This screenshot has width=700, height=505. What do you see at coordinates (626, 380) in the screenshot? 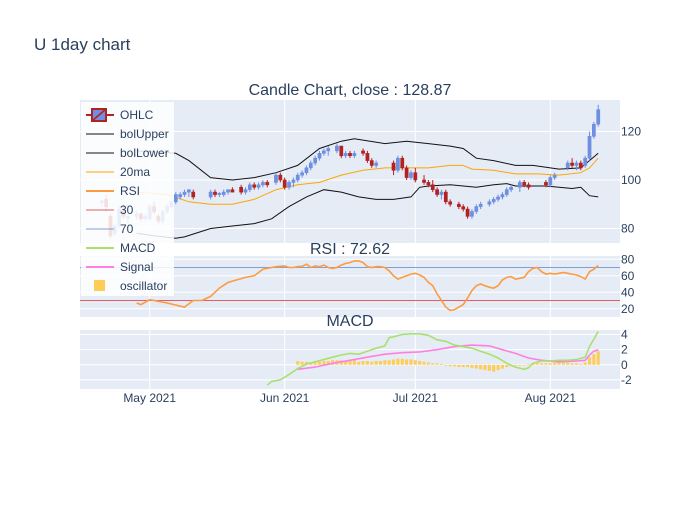
I see `y-tick-label: -2` at bounding box center [626, 380].